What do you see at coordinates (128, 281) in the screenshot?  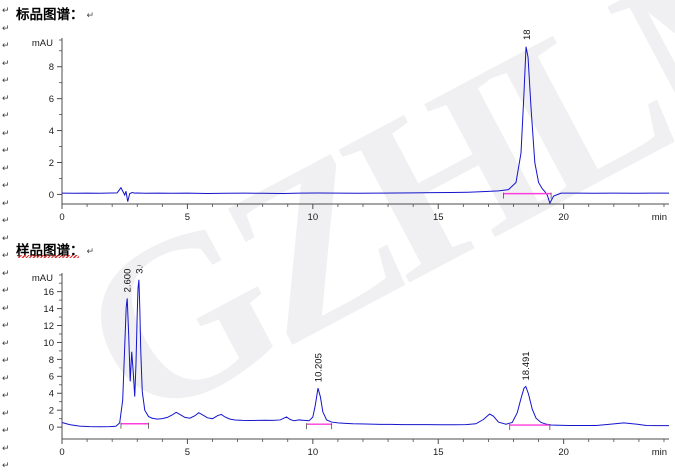 I see `peak-label: 2.600` at bounding box center [128, 281].